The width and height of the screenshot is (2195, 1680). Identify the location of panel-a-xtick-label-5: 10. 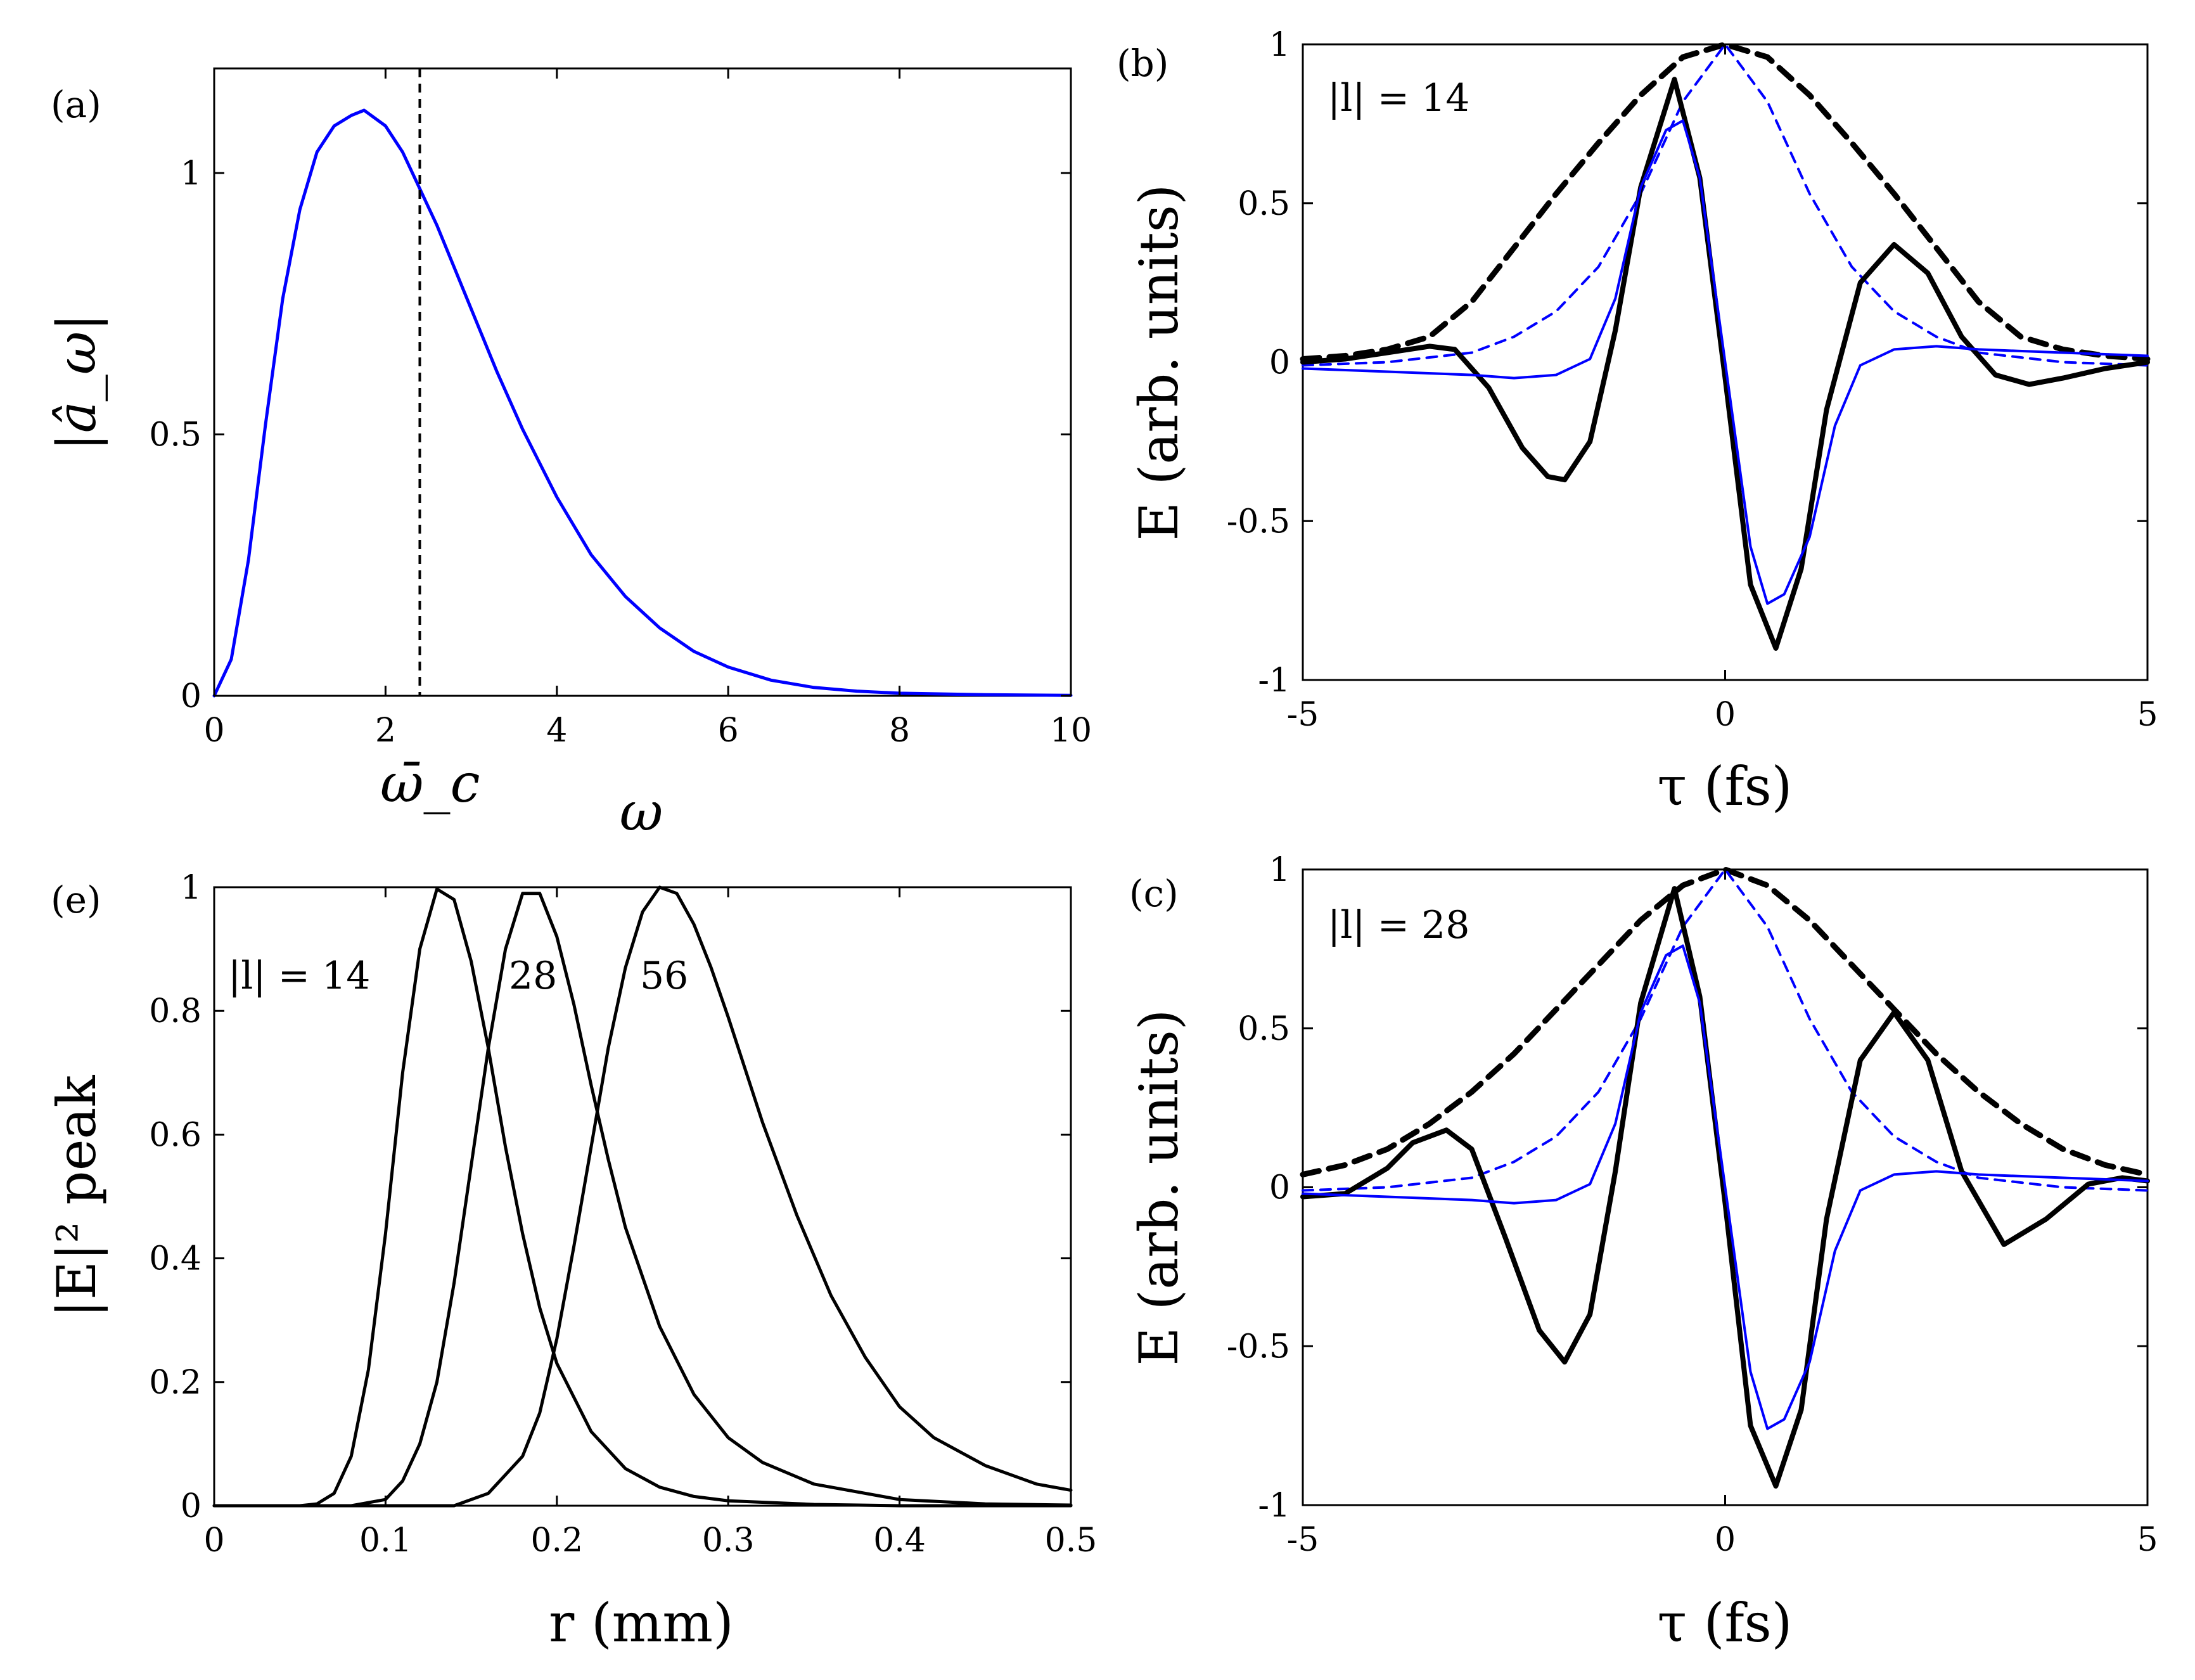
(1071, 731).